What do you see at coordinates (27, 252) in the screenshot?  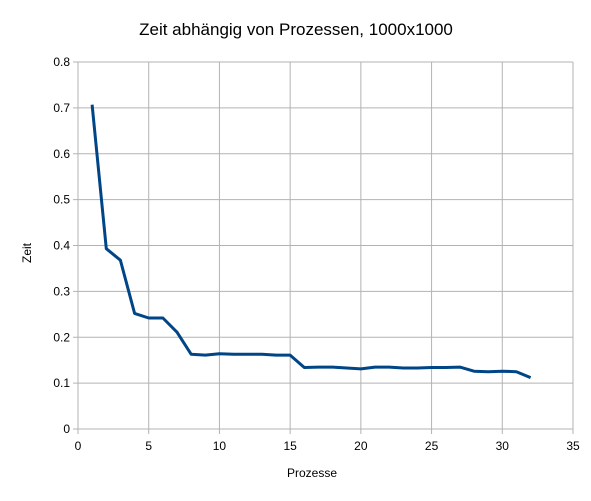 I see `y-axis-label: Zeit` at bounding box center [27, 252].